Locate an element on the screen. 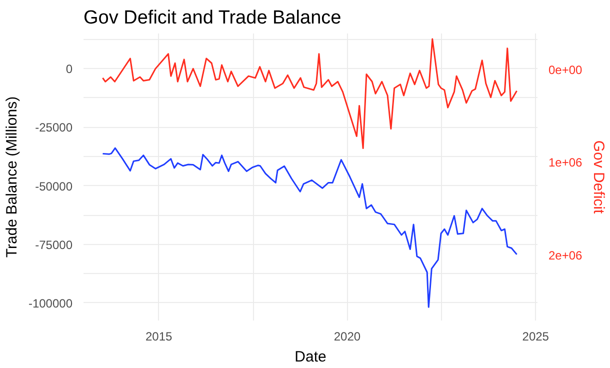 Image resolution: width=610 pixels, height=368 pixels. y-tick-label: -25000 is located at coordinates (54, 127).